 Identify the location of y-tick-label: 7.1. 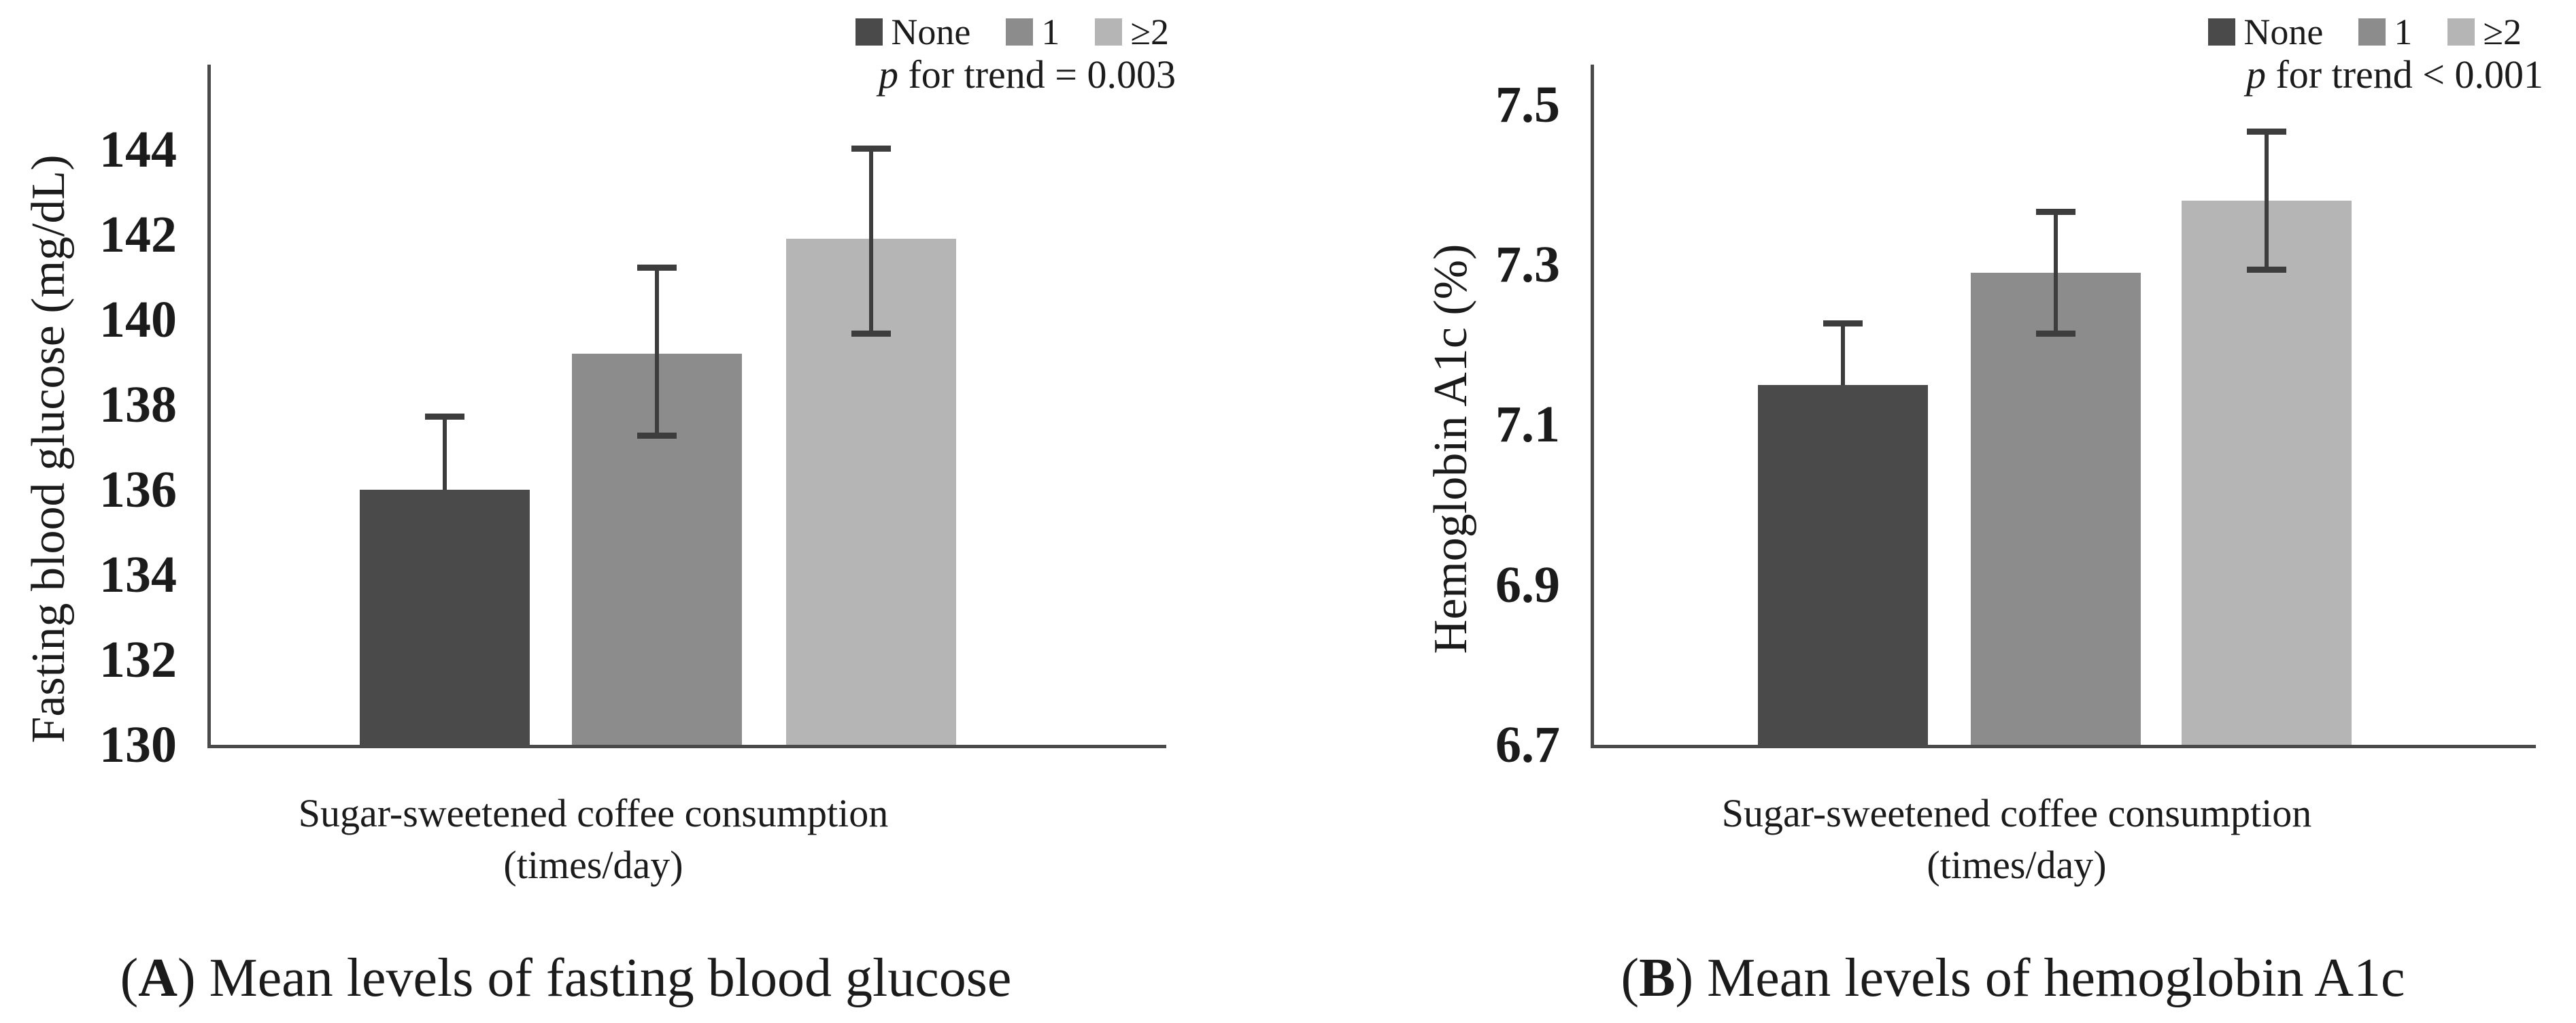
(1527, 425).